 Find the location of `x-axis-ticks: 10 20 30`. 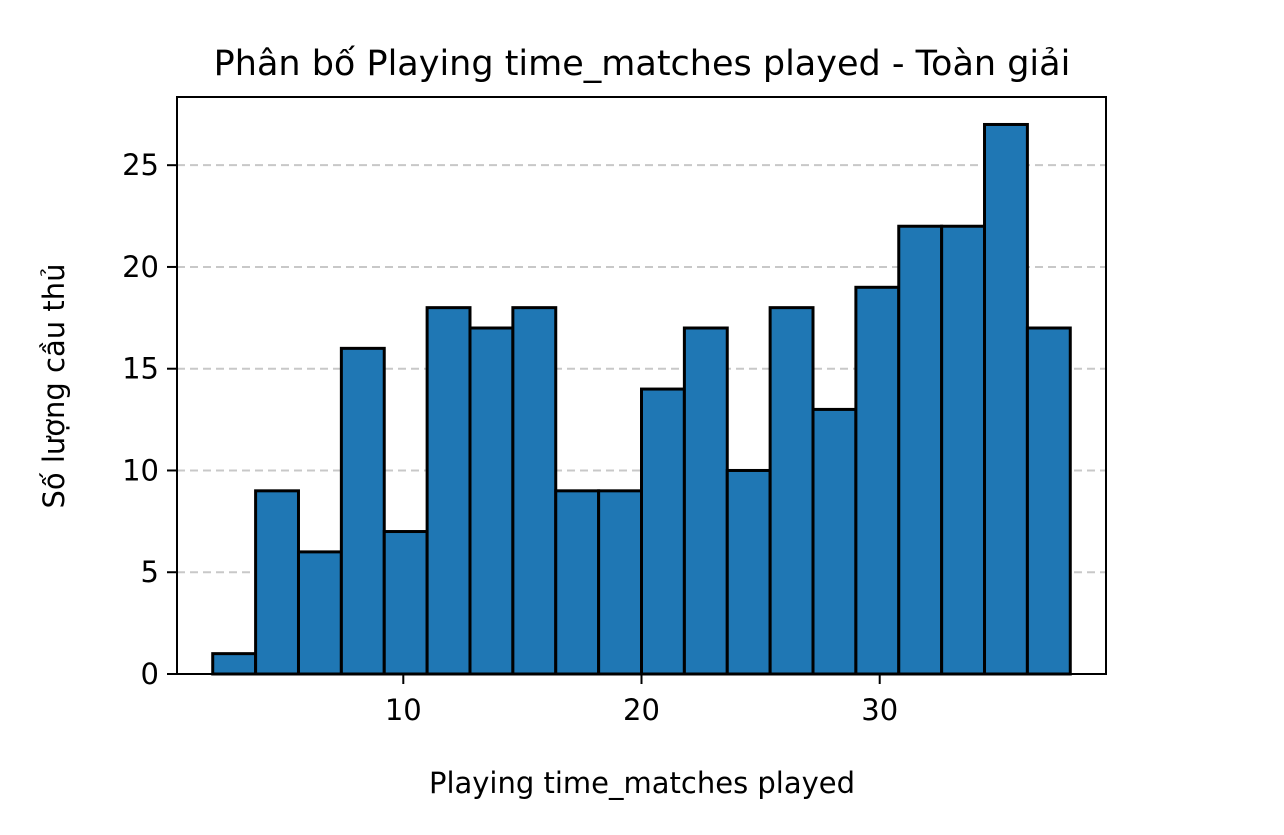

x-axis-ticks: 10 20 30 is located at coordinates (641, 700).